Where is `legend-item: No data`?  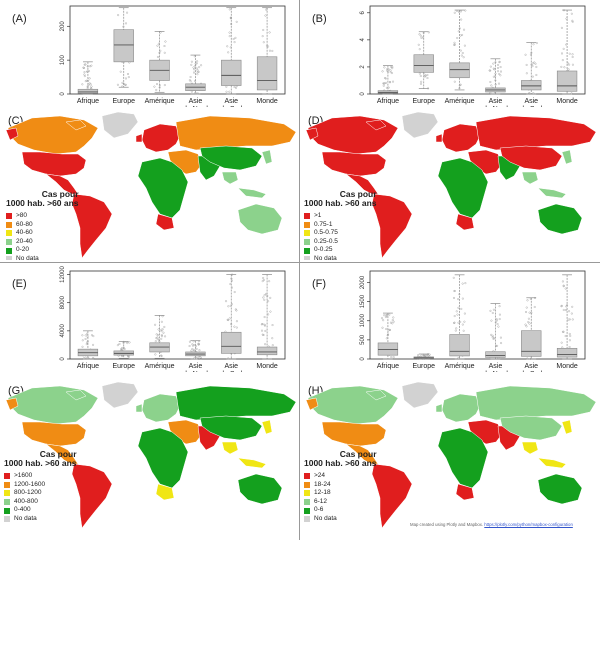
legend-item: No data is located at coordinates (40, 519).